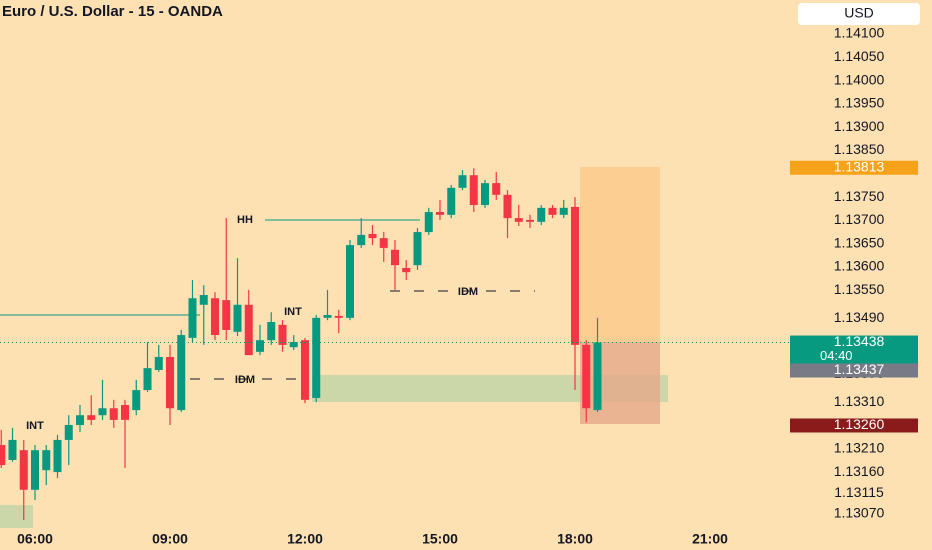 This screenshot has height=550, width=932. Describe the element at coordinates (620, 254) in the screenshot. I see `target-zone` at that location.